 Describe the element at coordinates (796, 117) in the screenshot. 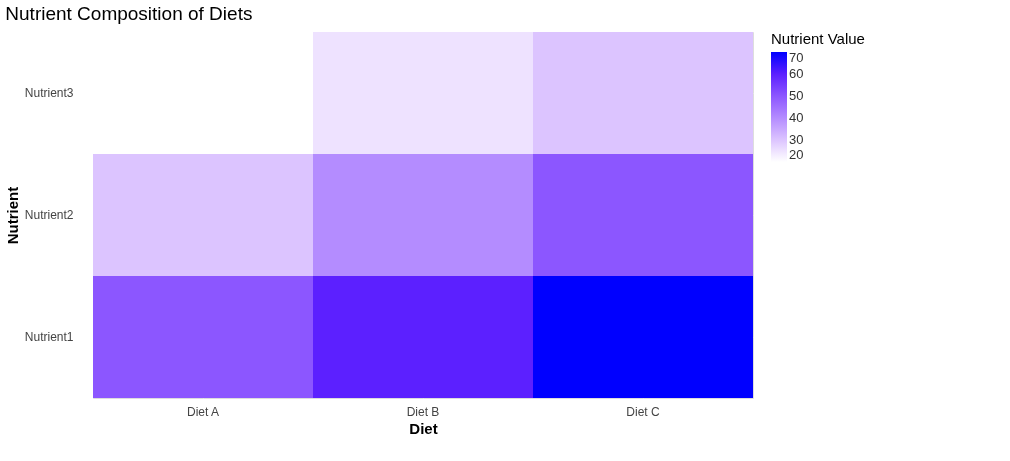

I see `color-bar-label: 40` at that location.